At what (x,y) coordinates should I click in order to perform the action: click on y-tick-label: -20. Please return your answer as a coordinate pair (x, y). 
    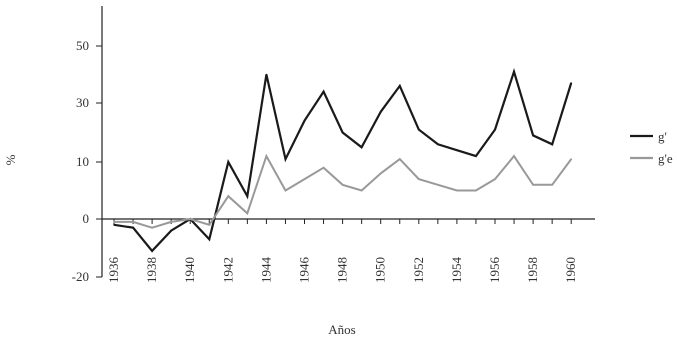
    Looking at the image, I should click on (80, 276).